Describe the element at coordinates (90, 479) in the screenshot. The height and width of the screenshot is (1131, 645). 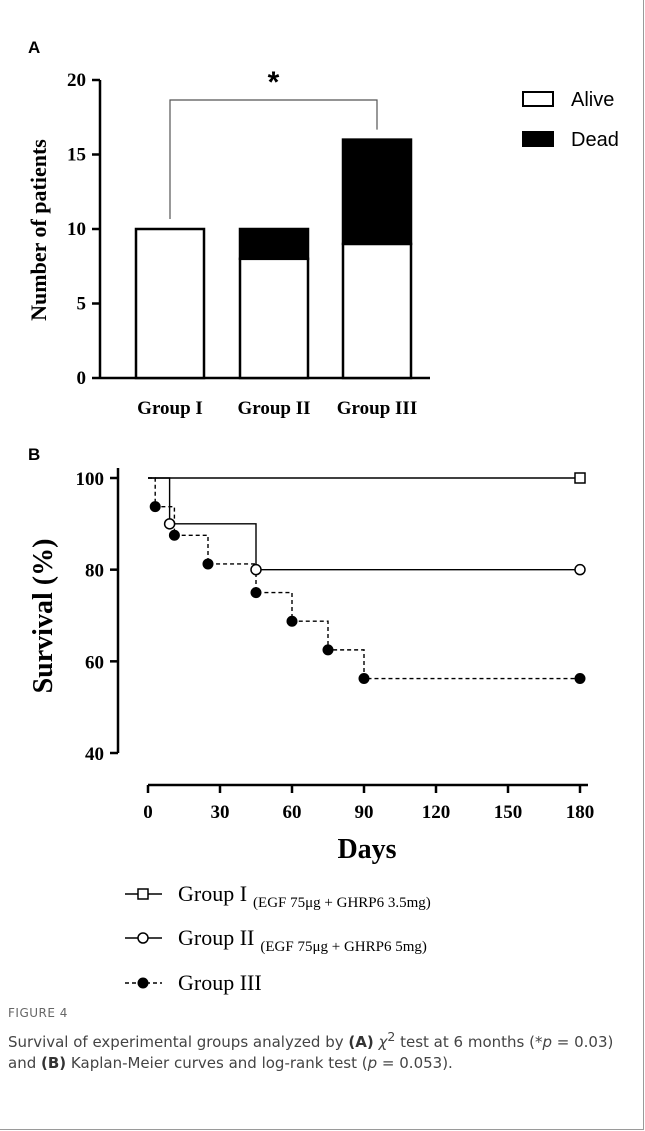
I see `y-tick-label: 100` at that location.